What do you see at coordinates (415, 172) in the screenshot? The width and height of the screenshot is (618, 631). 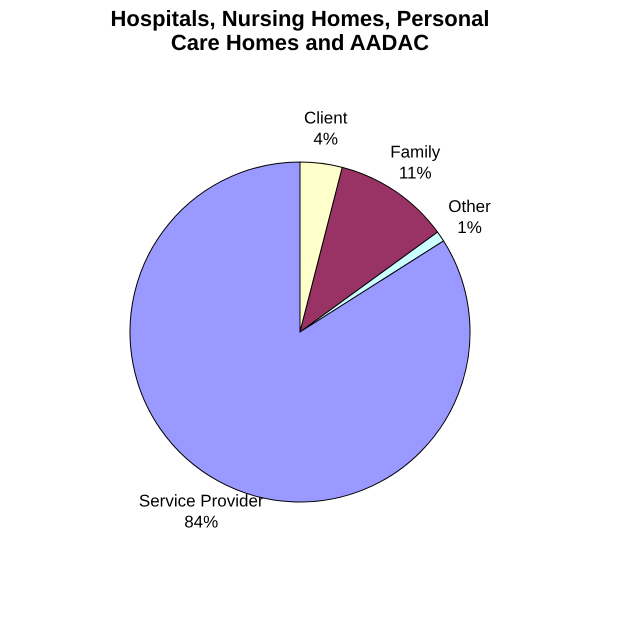 I see `data-label: 11%` at bounding box center [415, 172].